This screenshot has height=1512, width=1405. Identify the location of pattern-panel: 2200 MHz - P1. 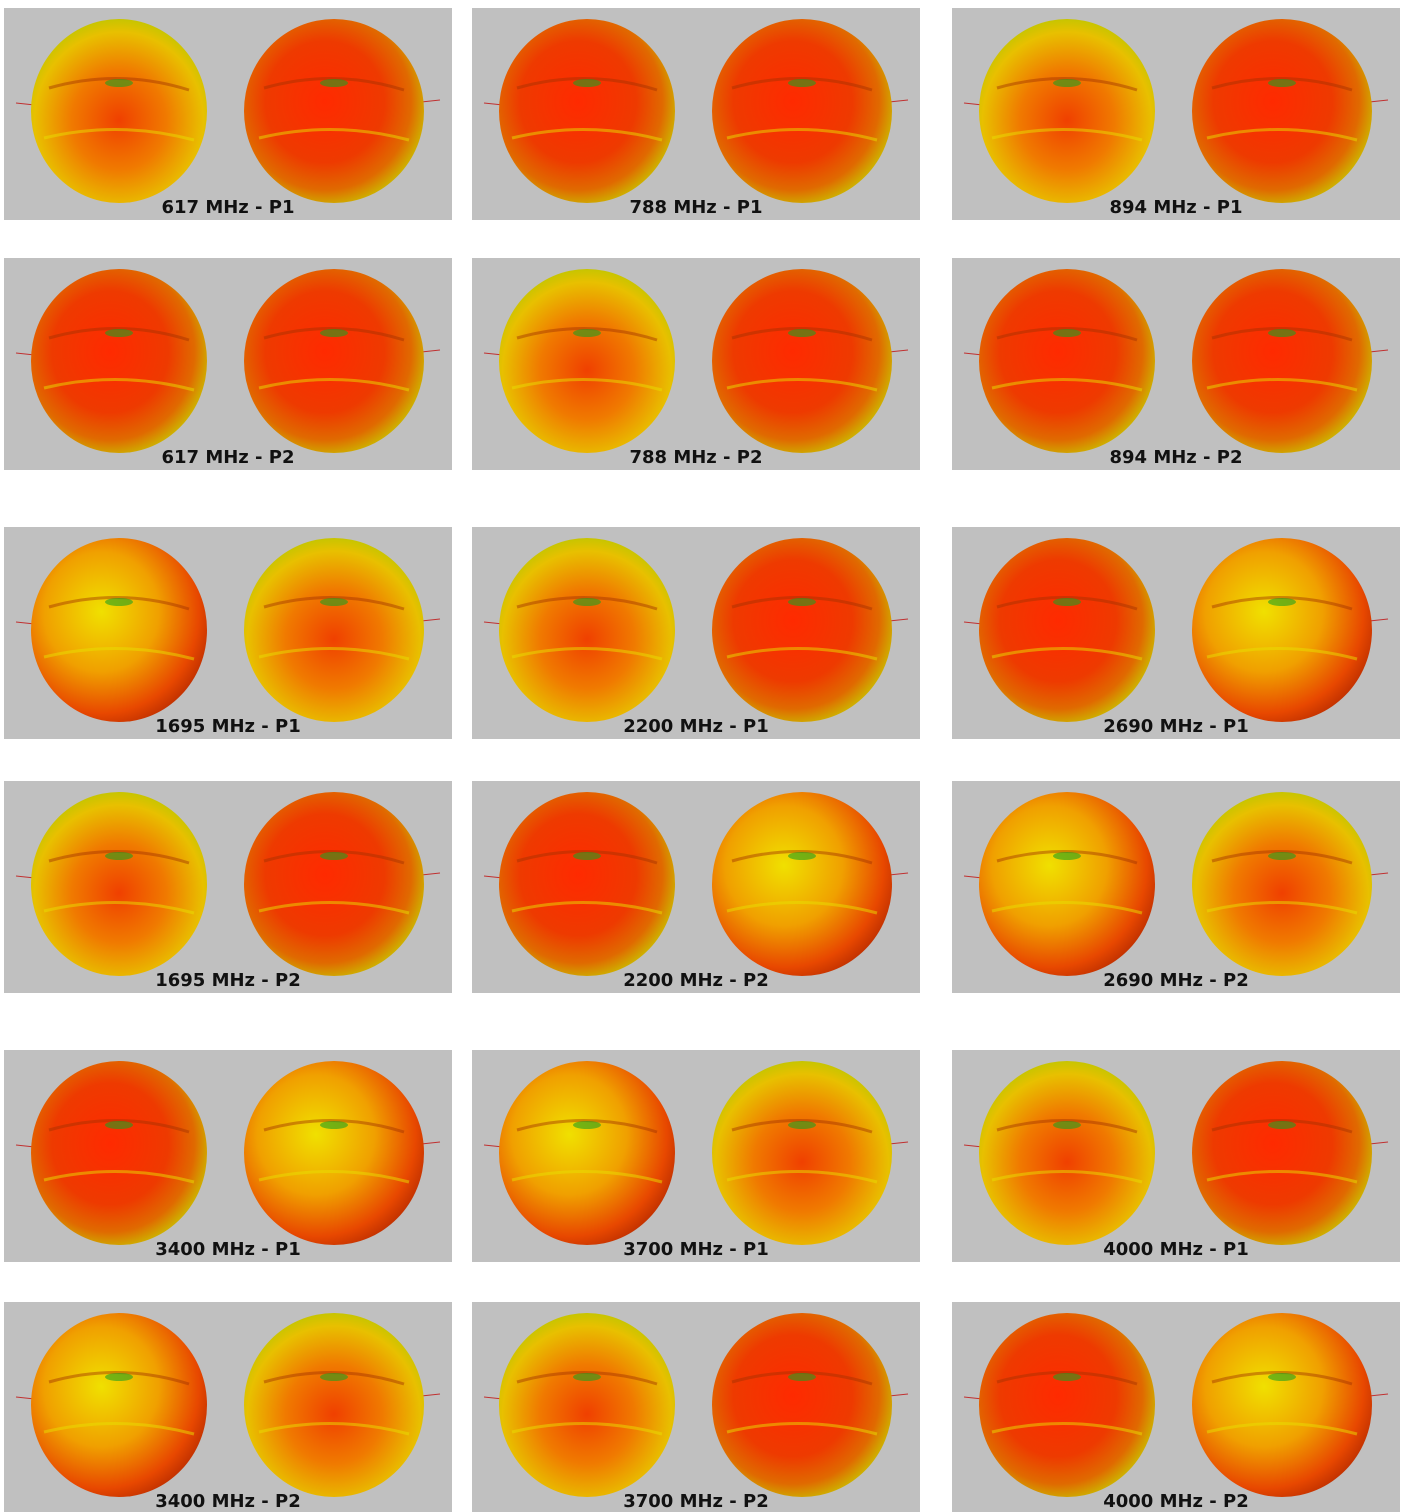
(696, 633).